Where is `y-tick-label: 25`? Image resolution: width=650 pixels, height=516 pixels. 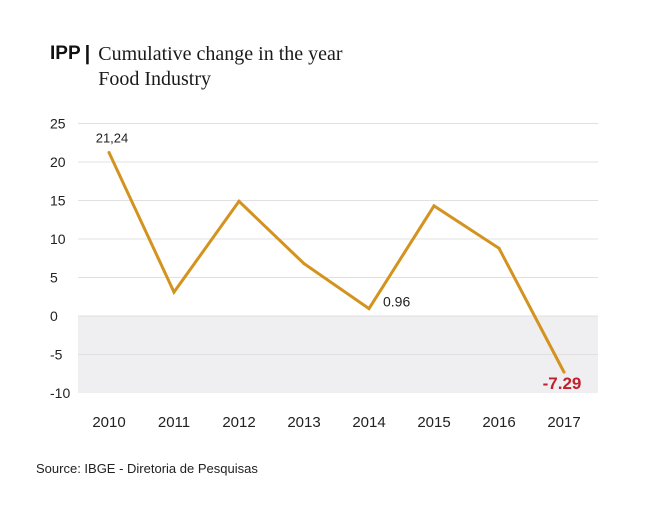 y-tick-label: 25 is located at coordinates (58, 124).